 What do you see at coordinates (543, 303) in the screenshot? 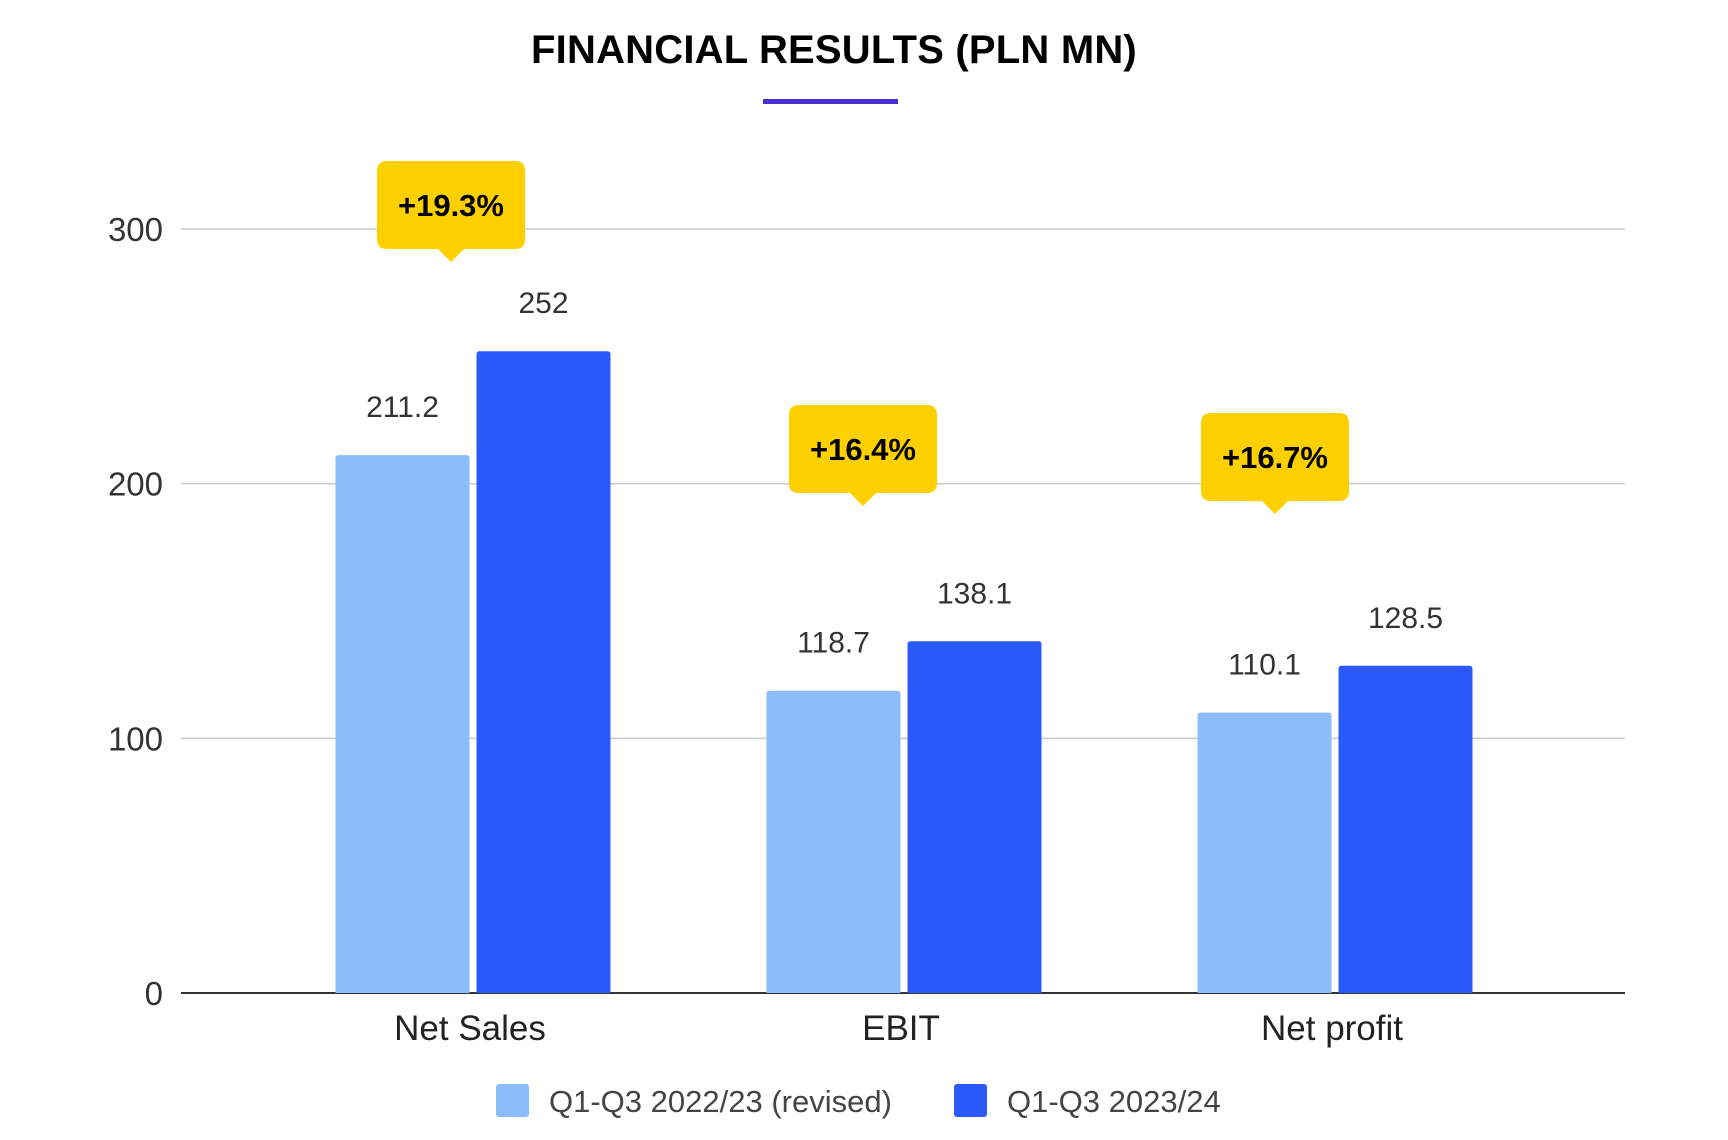
I see `data-label: 252` at bounding box center [543, 303].